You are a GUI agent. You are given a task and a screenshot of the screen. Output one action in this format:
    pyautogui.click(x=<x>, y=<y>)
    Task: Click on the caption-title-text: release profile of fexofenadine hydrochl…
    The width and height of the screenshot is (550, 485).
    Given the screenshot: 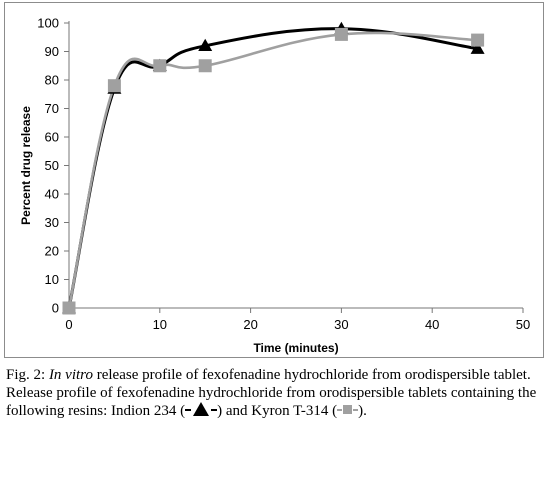 What is the action you would take?
    pyautogui.click(x=313, y=375)
    